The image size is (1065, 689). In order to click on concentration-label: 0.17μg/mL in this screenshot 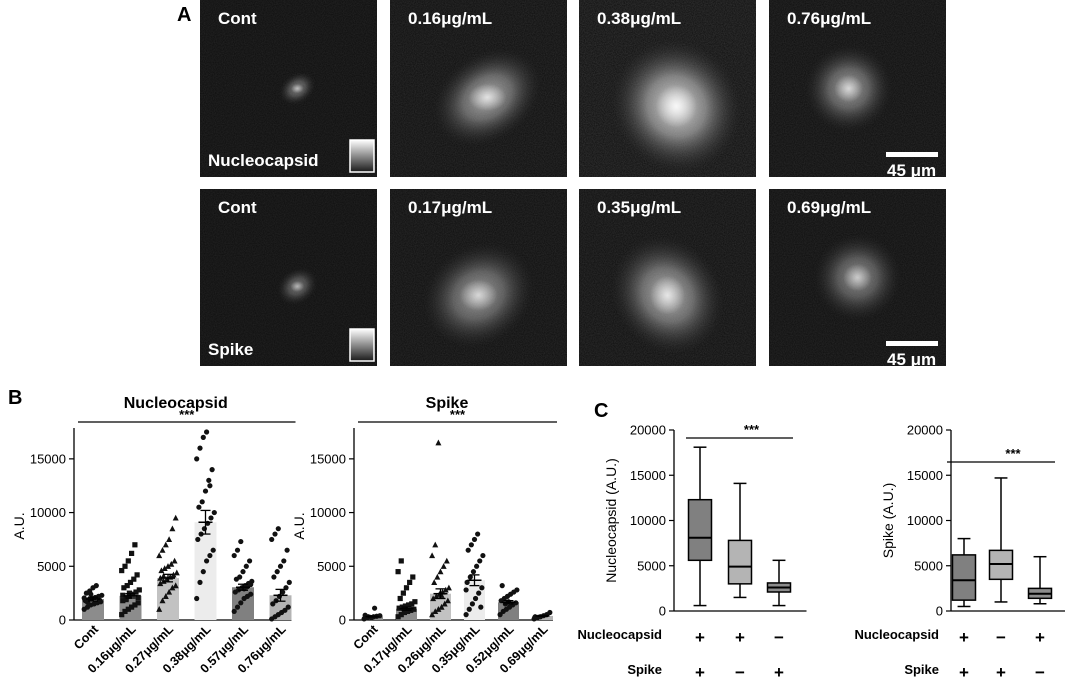, I will do `click(450, 207)`.